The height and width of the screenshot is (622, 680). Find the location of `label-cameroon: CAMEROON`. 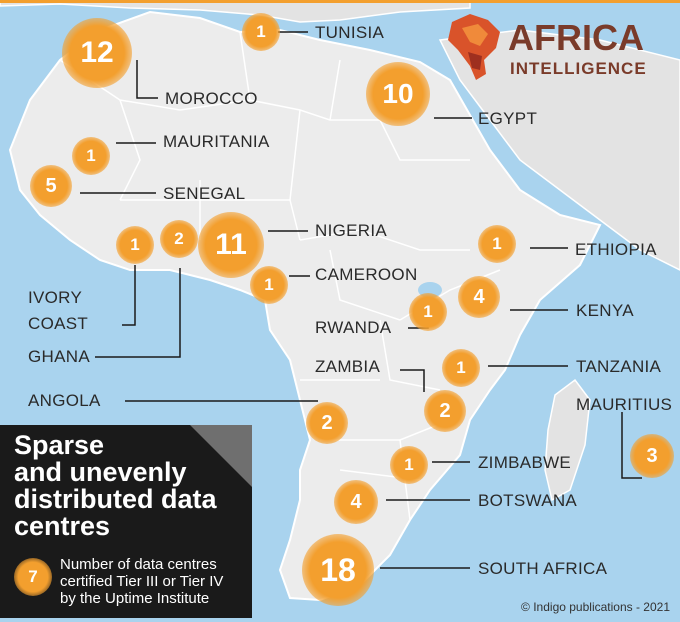

label-cameroon: CAMEROON is located at coordinates (366, 274).